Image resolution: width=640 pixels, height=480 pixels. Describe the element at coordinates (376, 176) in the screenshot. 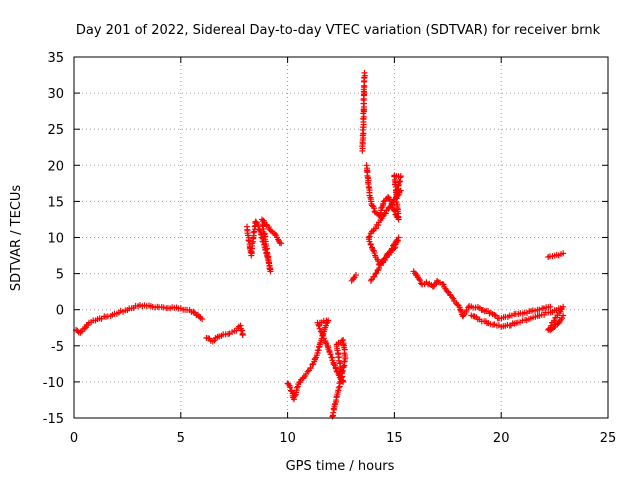

I see `series-seg5` at that location.